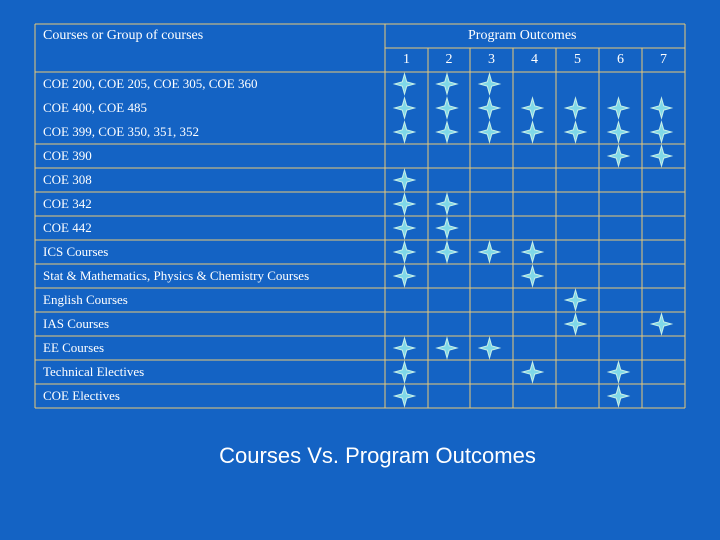 This screenshot has height=540, width=720. I want to click on course-row-label: COE Electives, so click(81, 395).